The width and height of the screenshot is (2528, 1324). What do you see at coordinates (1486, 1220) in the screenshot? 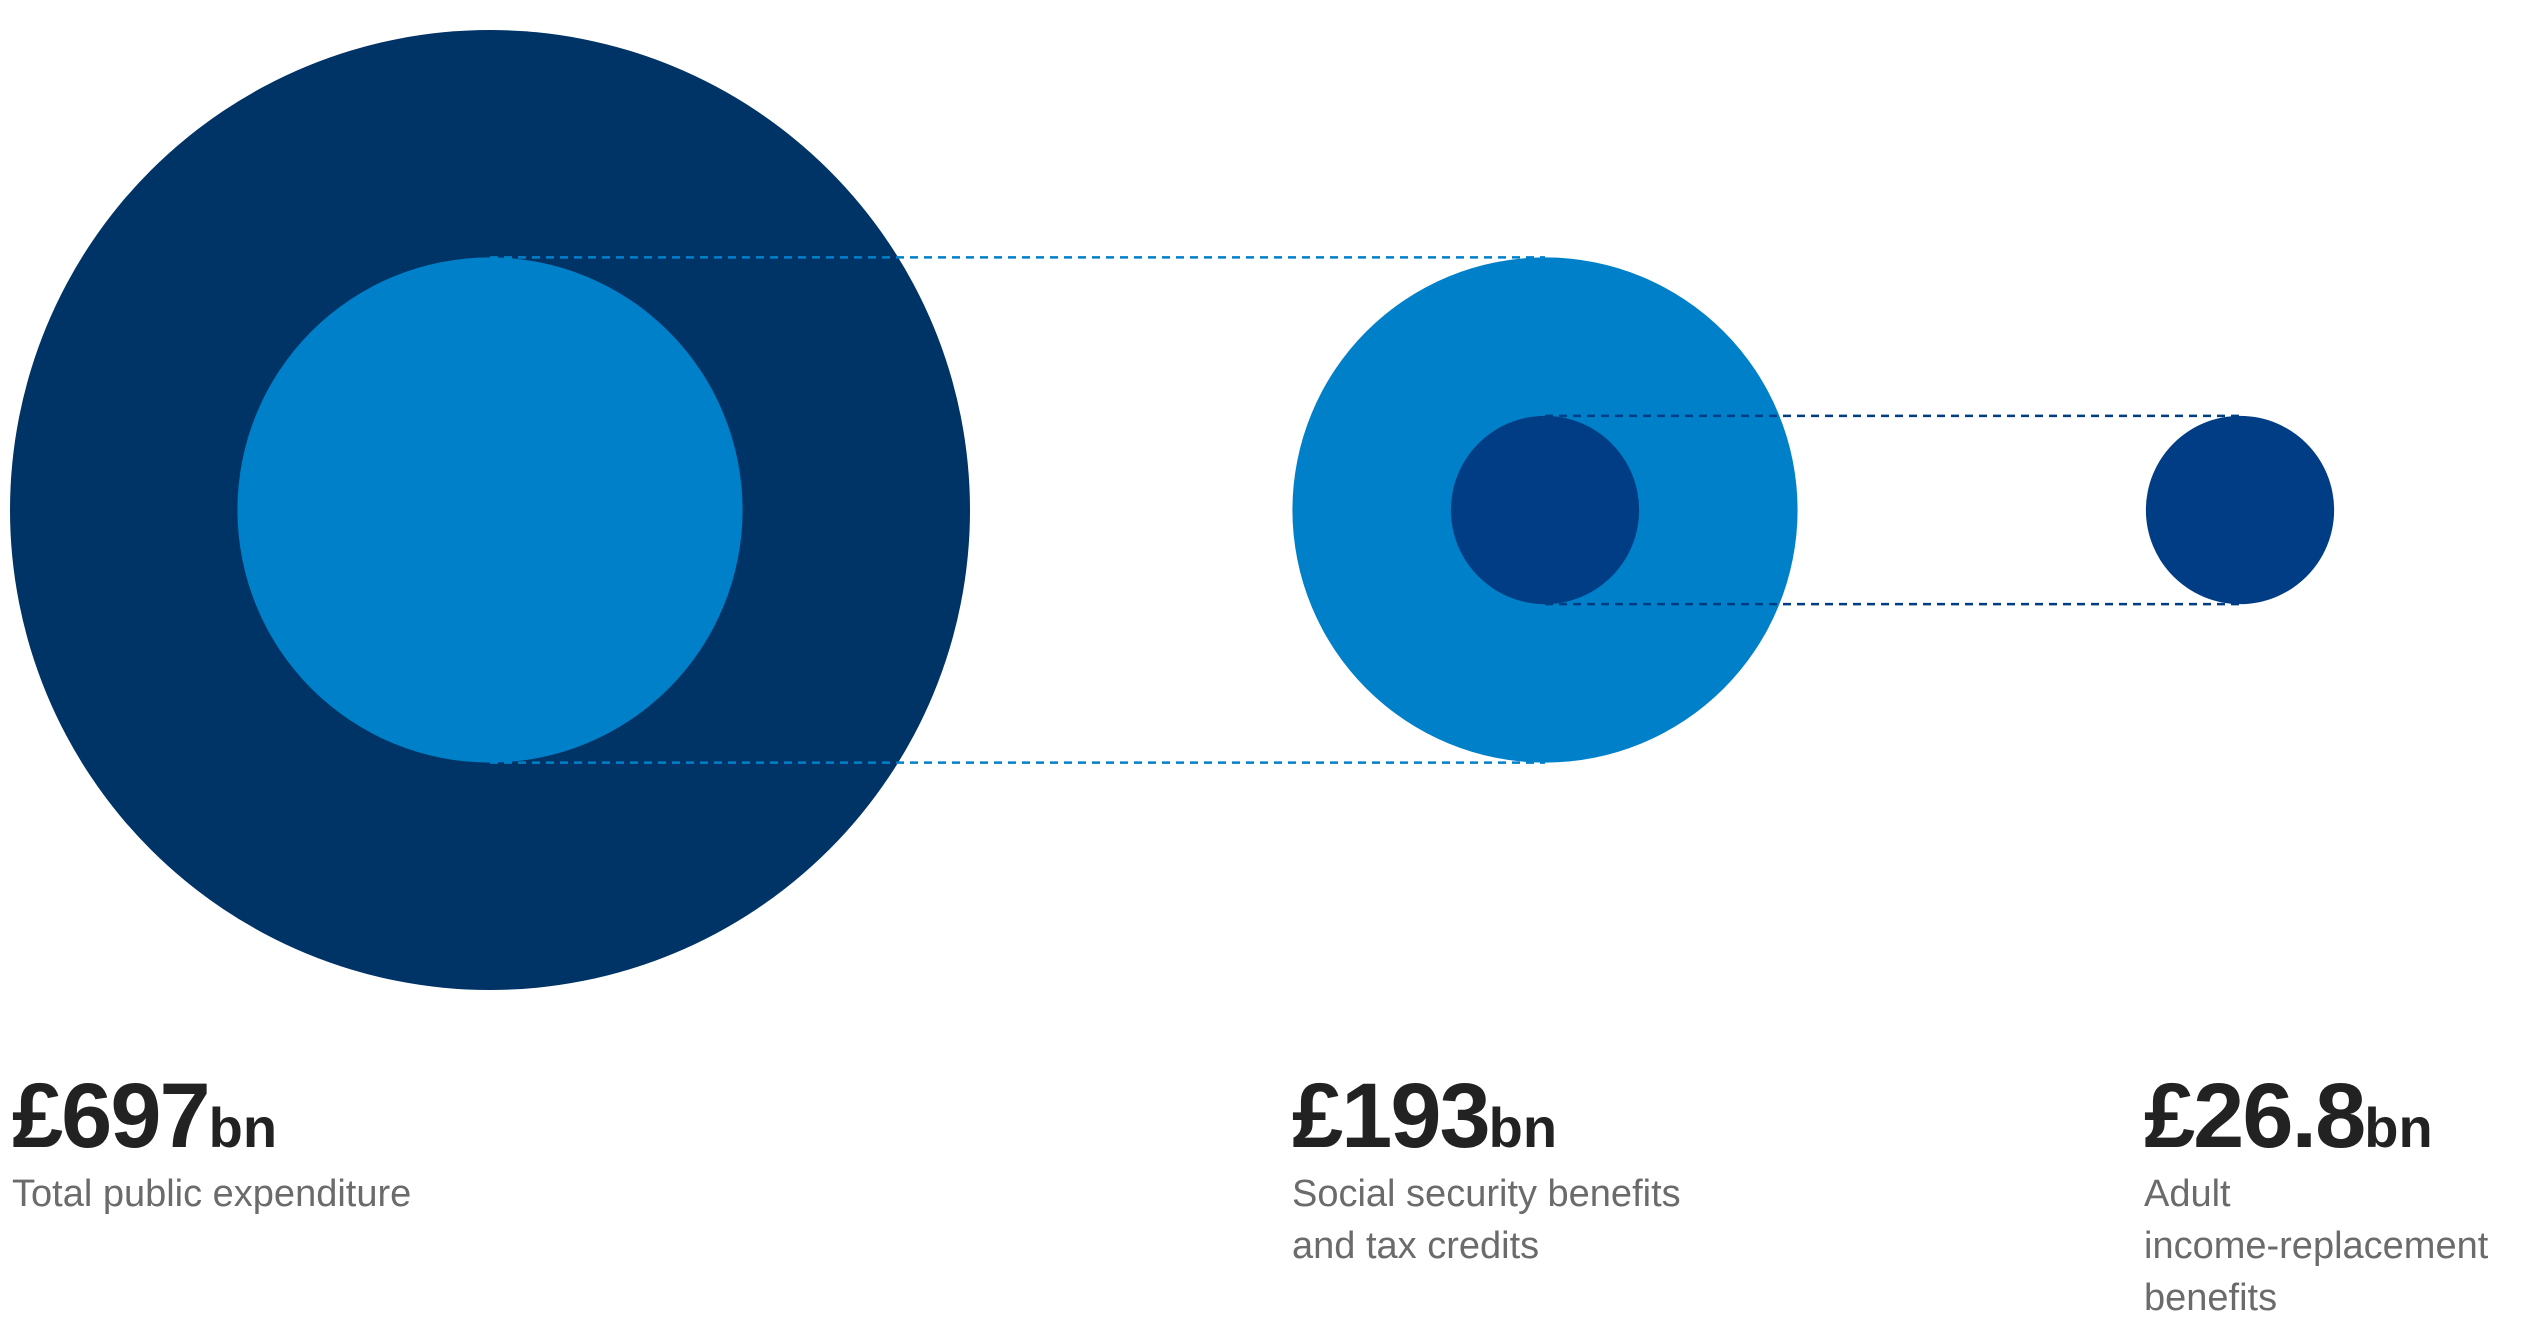
I see `description: Social security benefits and tax credits` at bounding box center [1486, 1220].